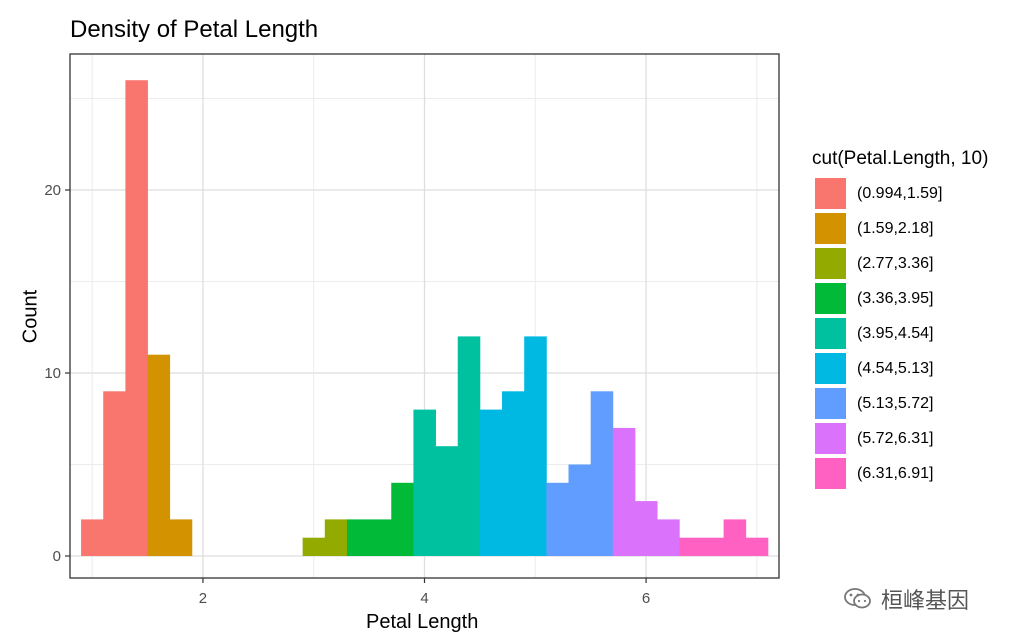 This screenshot has height=641, width=1011. Describe the element at coordinates (857, 598) in the screenshot. I see `wechat-icon` at that location.